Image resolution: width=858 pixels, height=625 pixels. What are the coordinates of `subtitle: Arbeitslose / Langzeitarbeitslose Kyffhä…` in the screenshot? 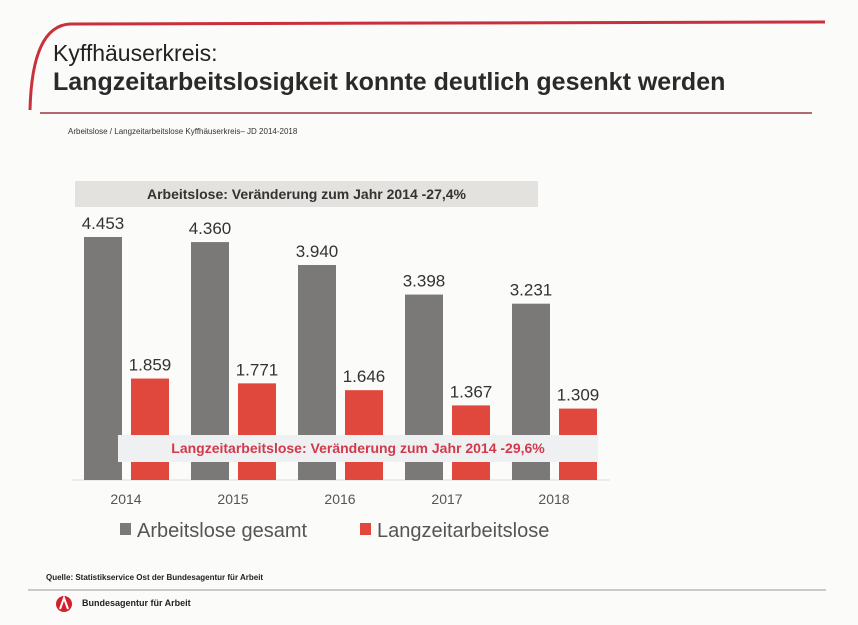 It's located at (183, 131).